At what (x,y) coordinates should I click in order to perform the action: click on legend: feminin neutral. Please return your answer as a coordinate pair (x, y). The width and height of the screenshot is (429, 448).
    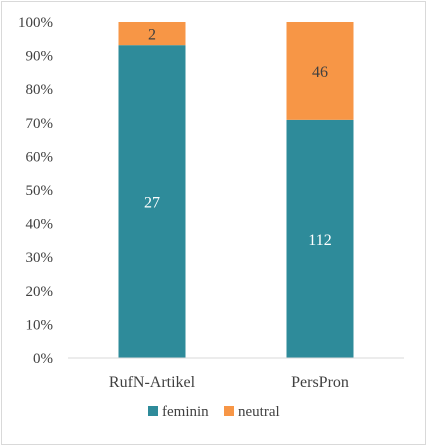
    Looking at the image, I should click on (214, 412).